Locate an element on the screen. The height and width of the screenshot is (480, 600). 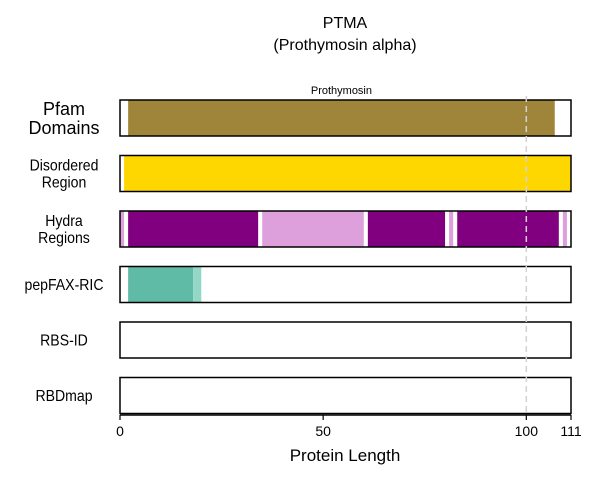
track-label: Domains is located at coordinates (63, 128).